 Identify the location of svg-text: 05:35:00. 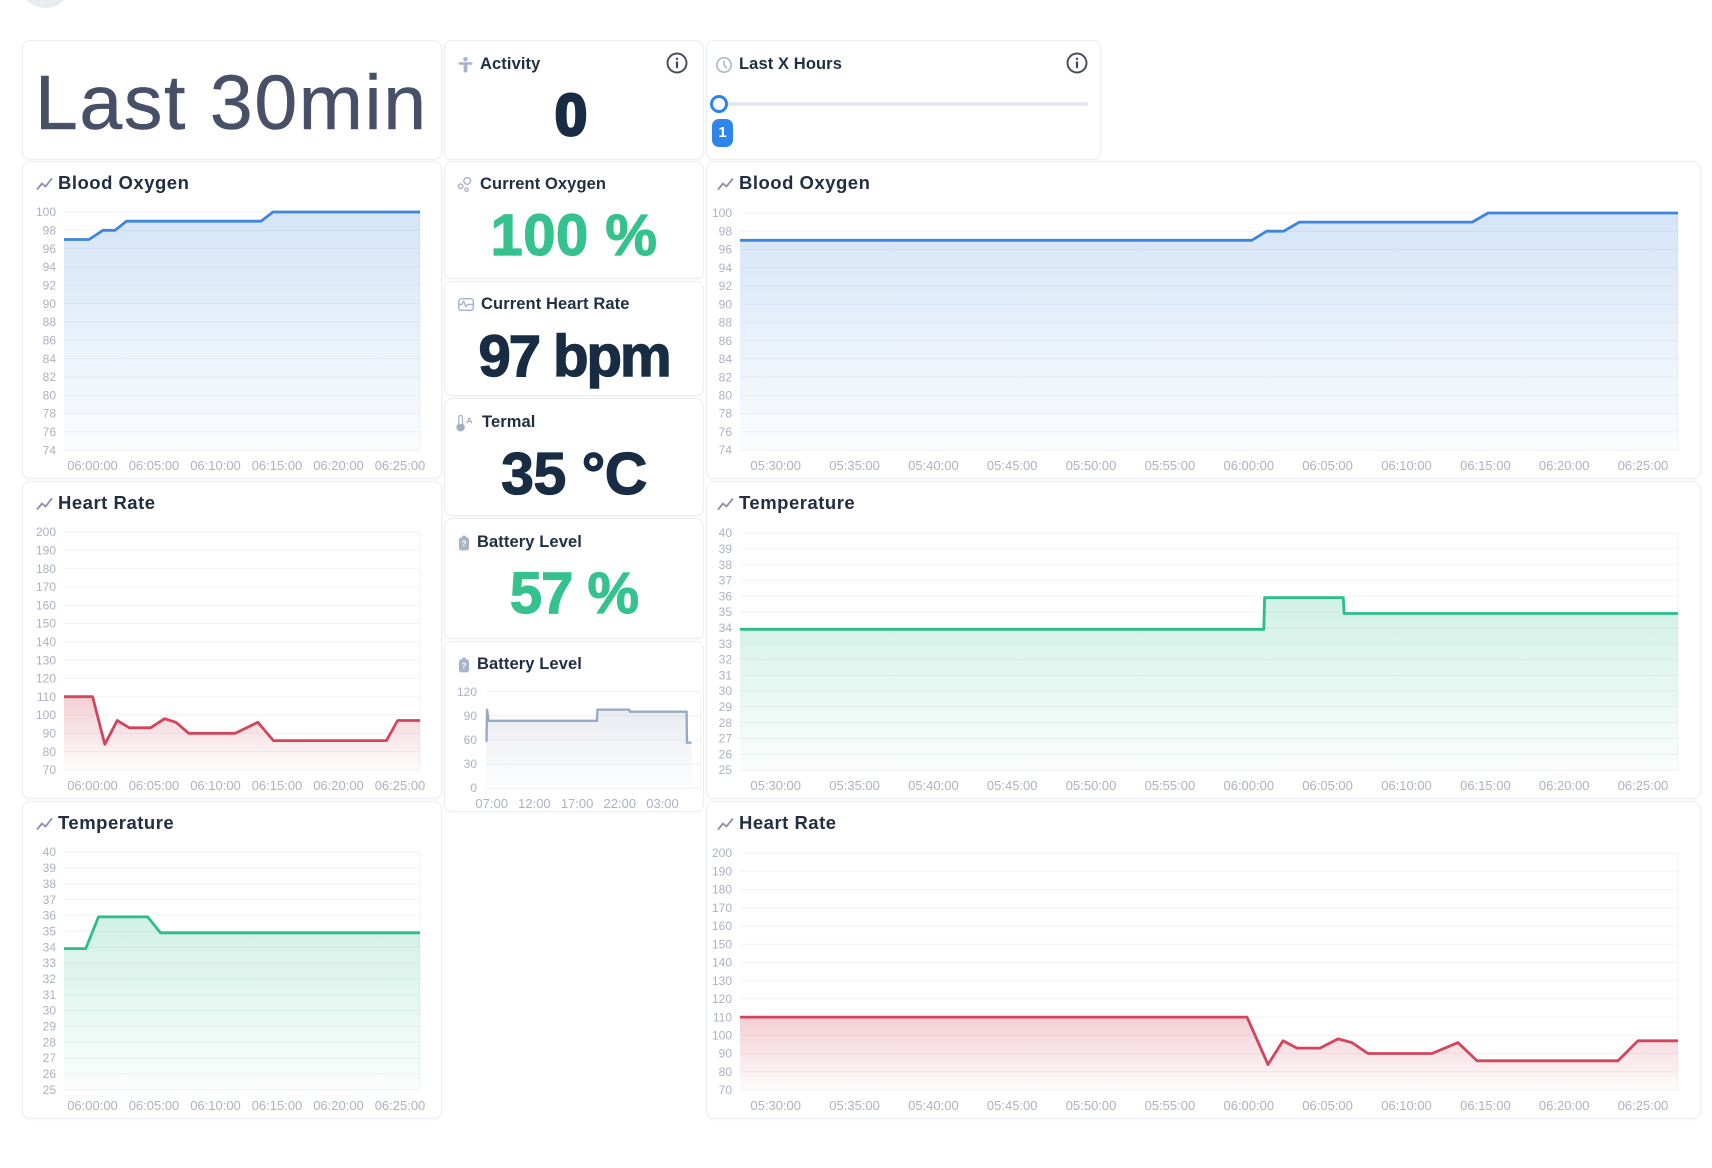
(854, 785).